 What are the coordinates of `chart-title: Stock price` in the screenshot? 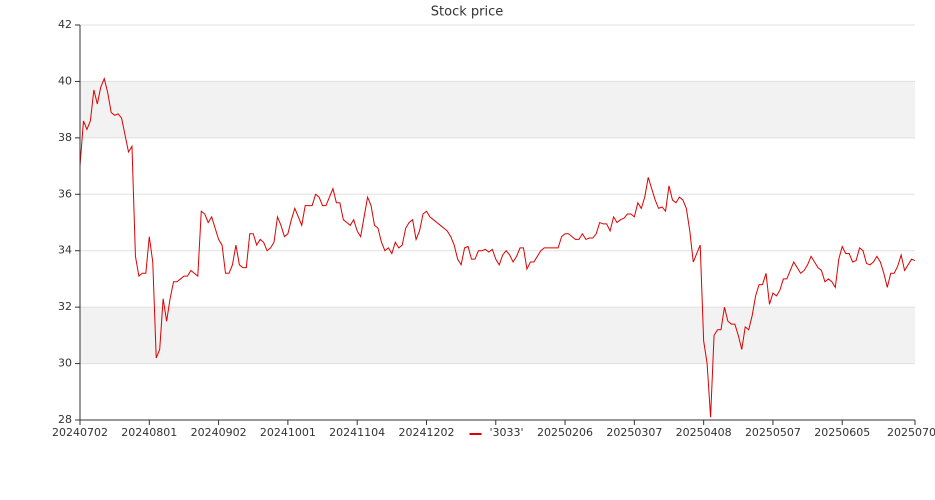 It's located at (467, 12).